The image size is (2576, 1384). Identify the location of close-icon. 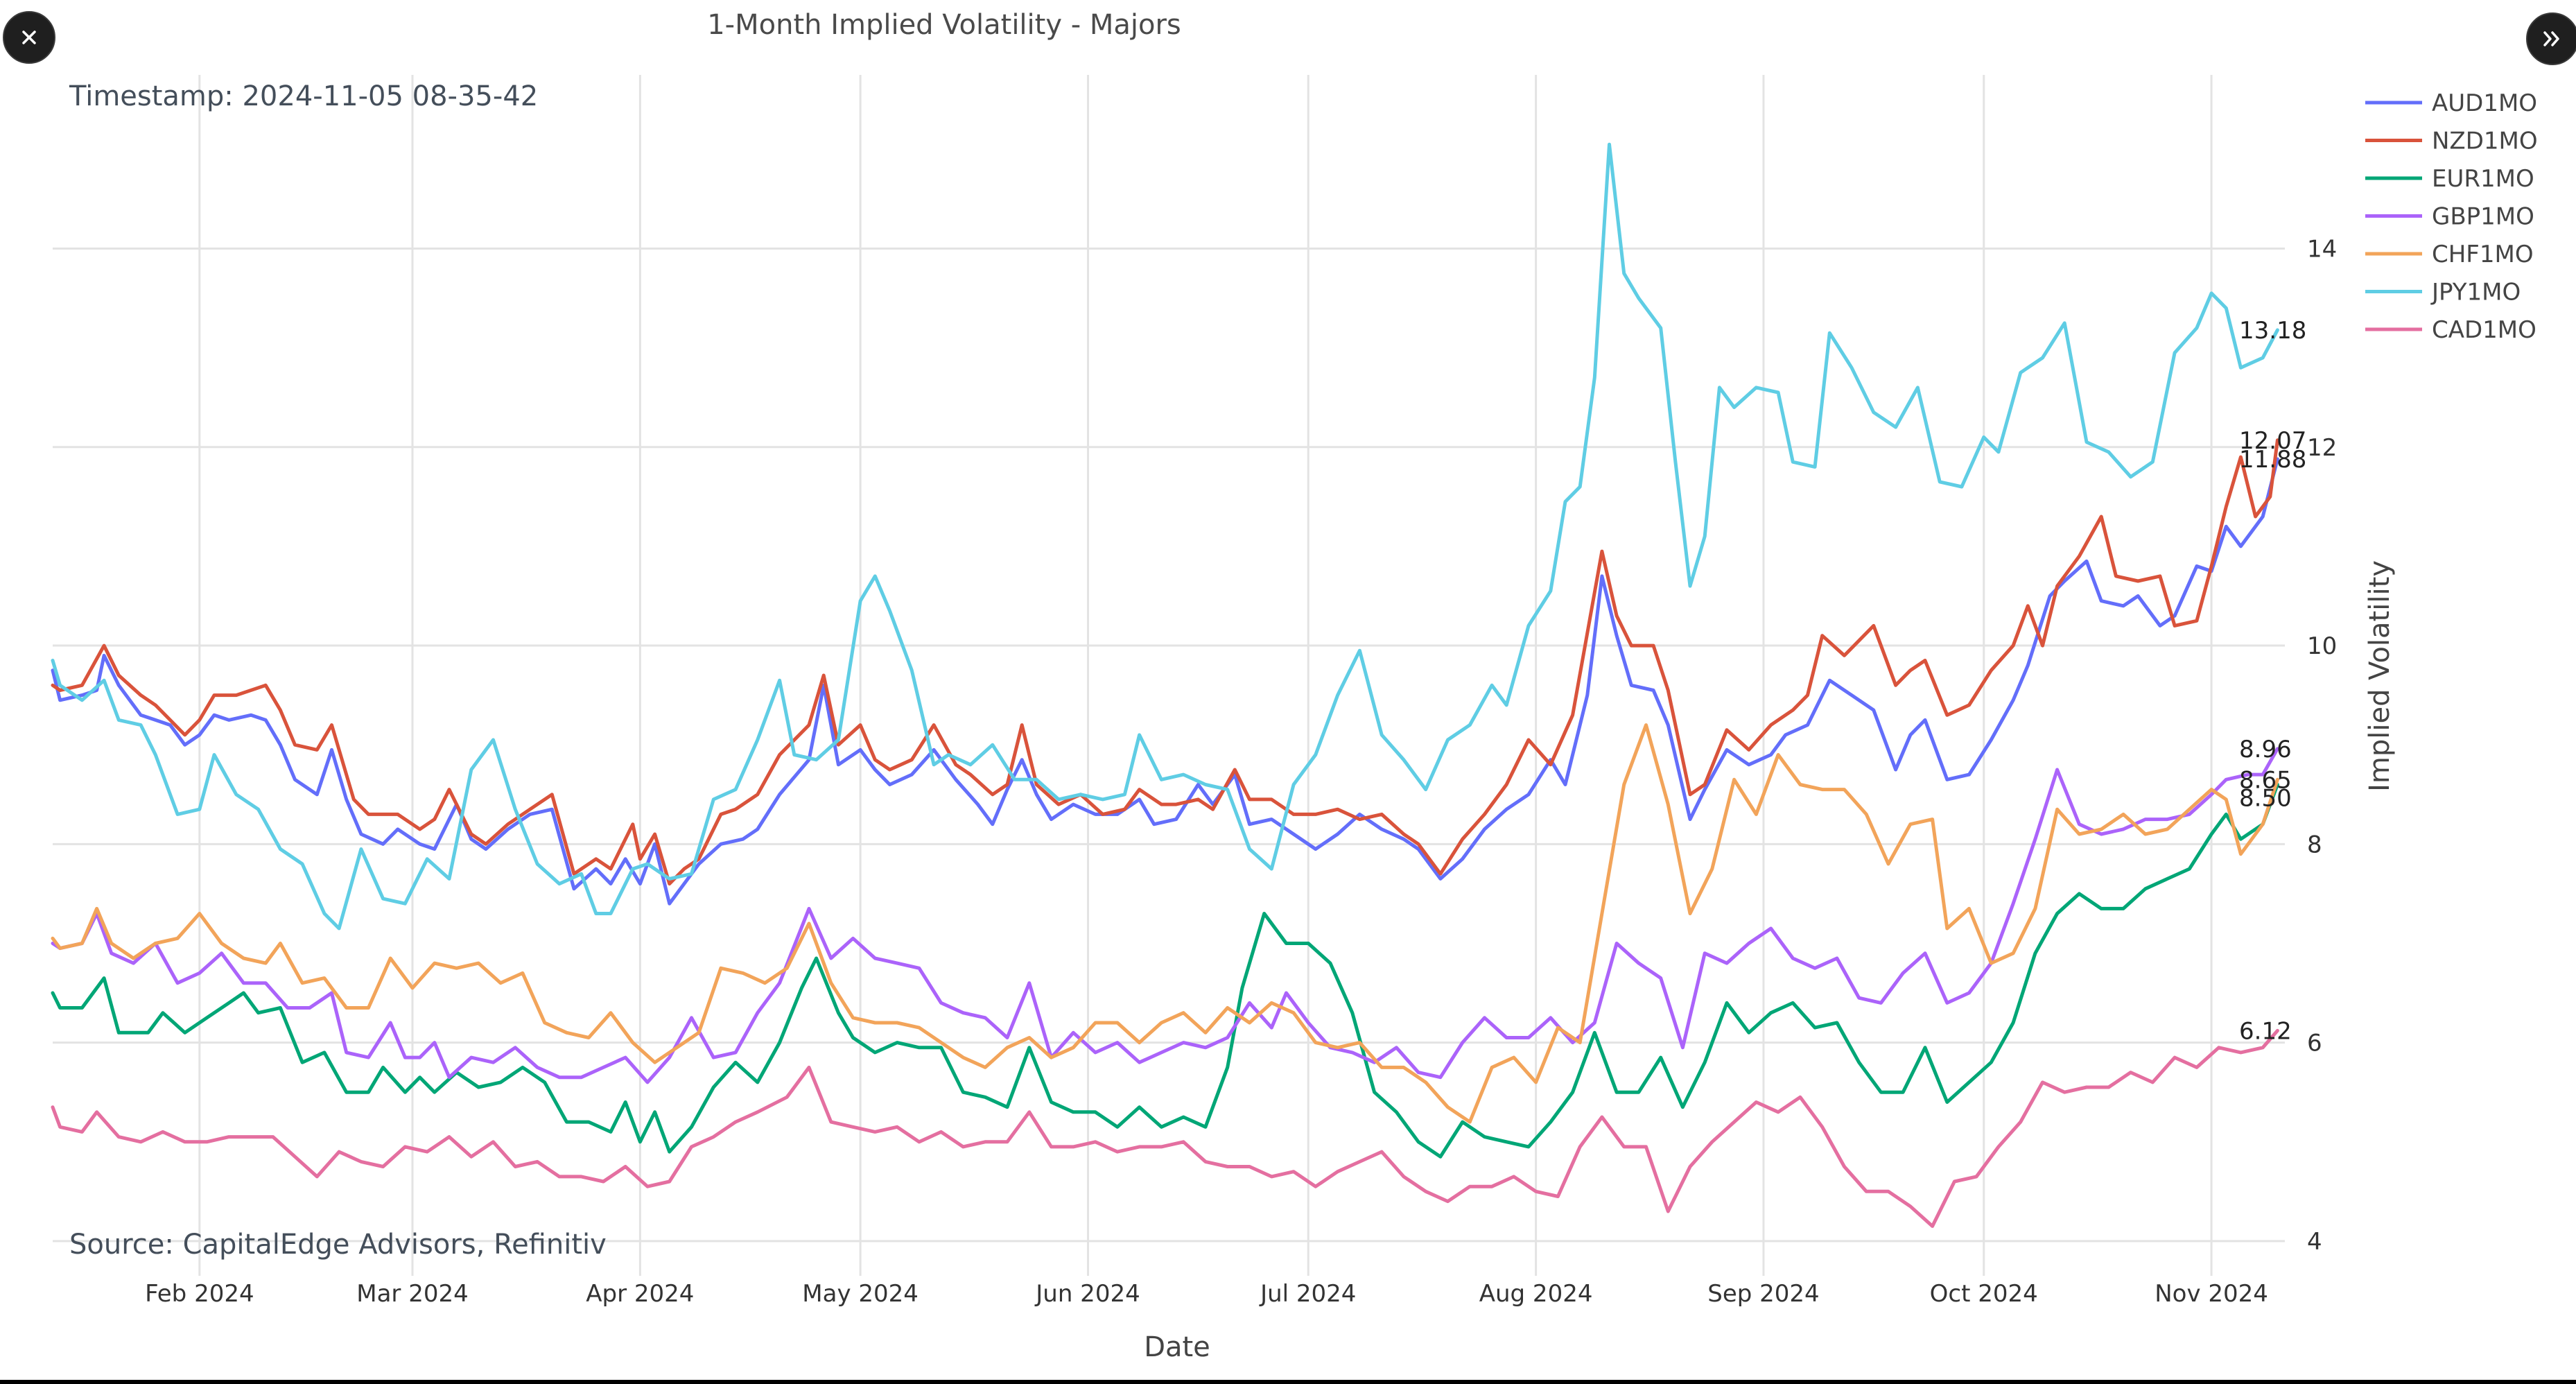
(29, 37).